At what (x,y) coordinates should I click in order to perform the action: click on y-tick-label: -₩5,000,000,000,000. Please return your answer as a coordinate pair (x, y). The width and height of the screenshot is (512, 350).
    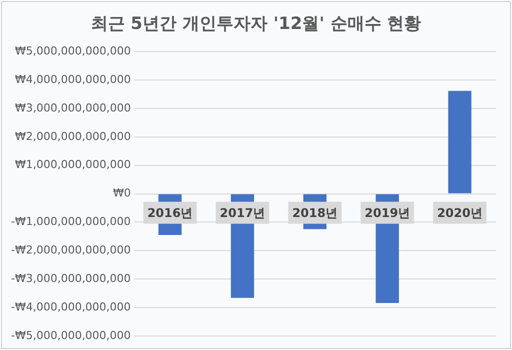
    Looking at the image, I should click on (70, 335).